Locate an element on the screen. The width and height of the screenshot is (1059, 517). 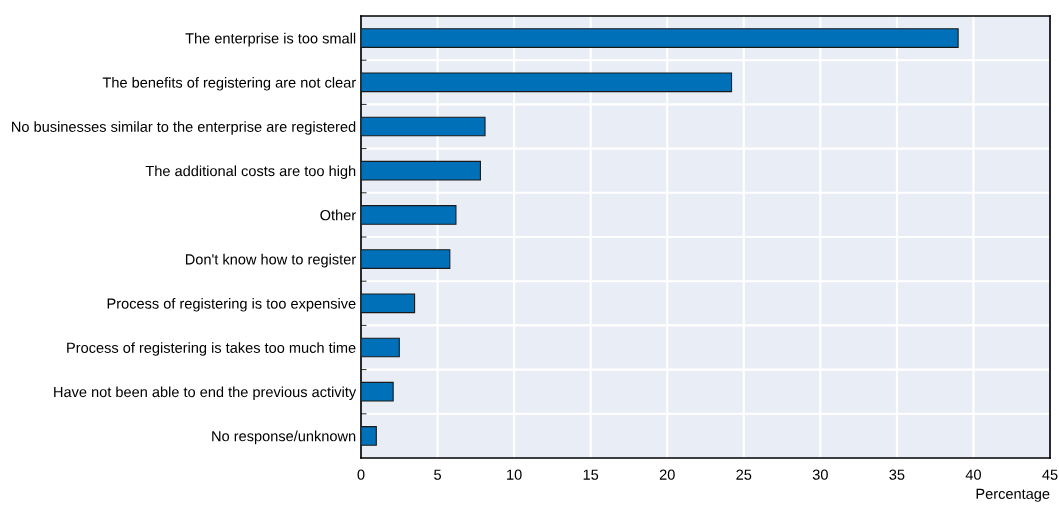
y-tick-label: Process of registering is too expensive is located at coordinates (231, 305).